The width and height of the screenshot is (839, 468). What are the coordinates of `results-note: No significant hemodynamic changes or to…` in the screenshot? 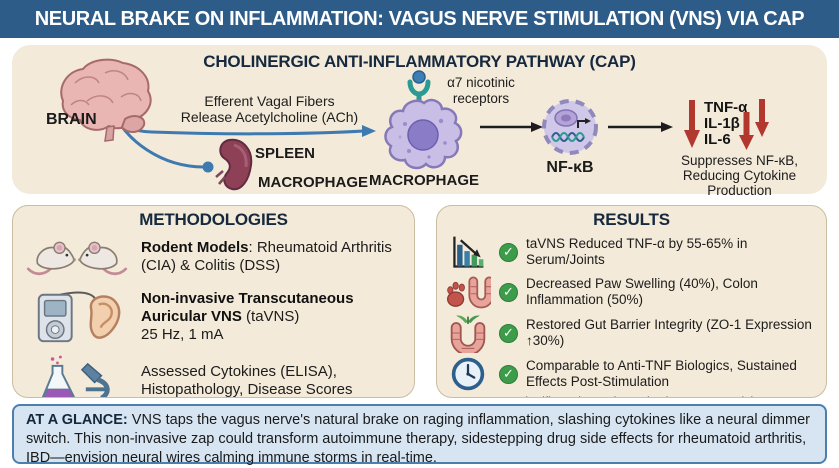 It's located at (631, 396).